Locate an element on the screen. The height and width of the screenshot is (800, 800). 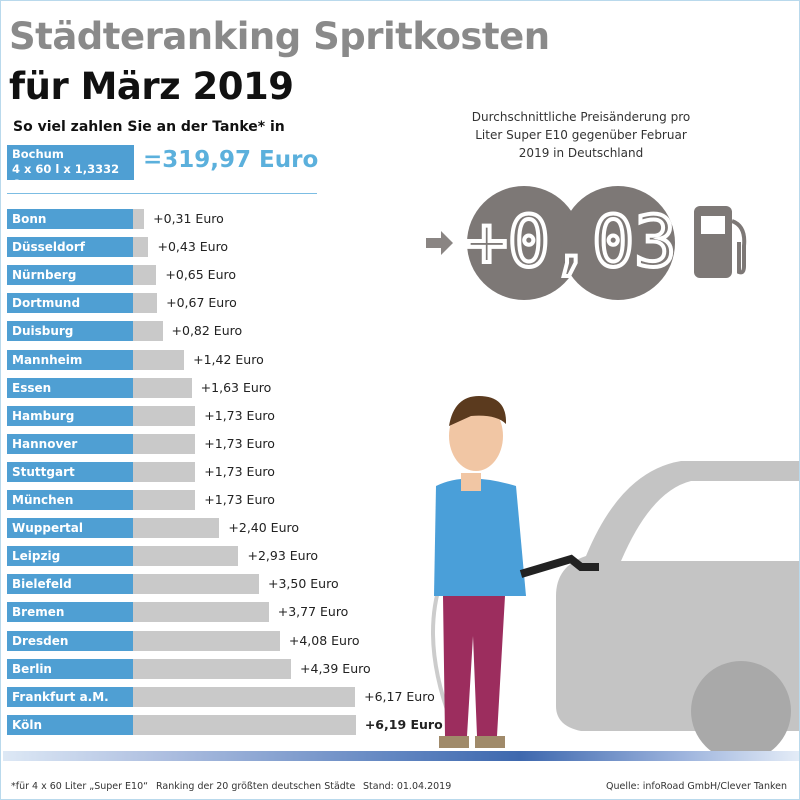
footer-note: *für 4 x 60 Liter „Super E10“ is located at coordinates (80, 786).